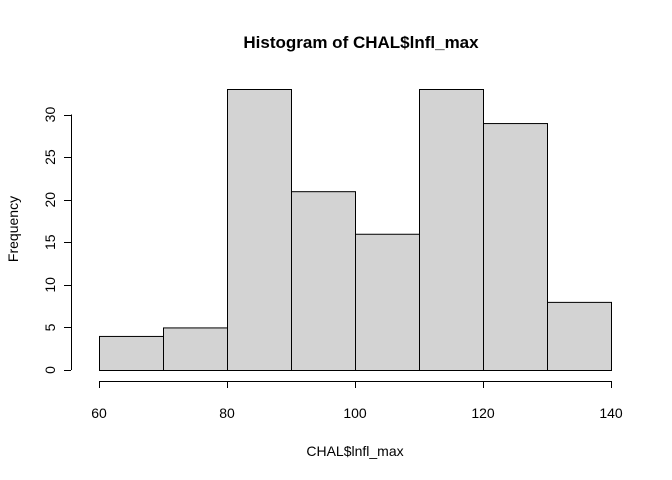 Image resolution: width=672 pixels, height=480 pixels. I want to click on y-tick-label-0: 0, so click(50, 370).